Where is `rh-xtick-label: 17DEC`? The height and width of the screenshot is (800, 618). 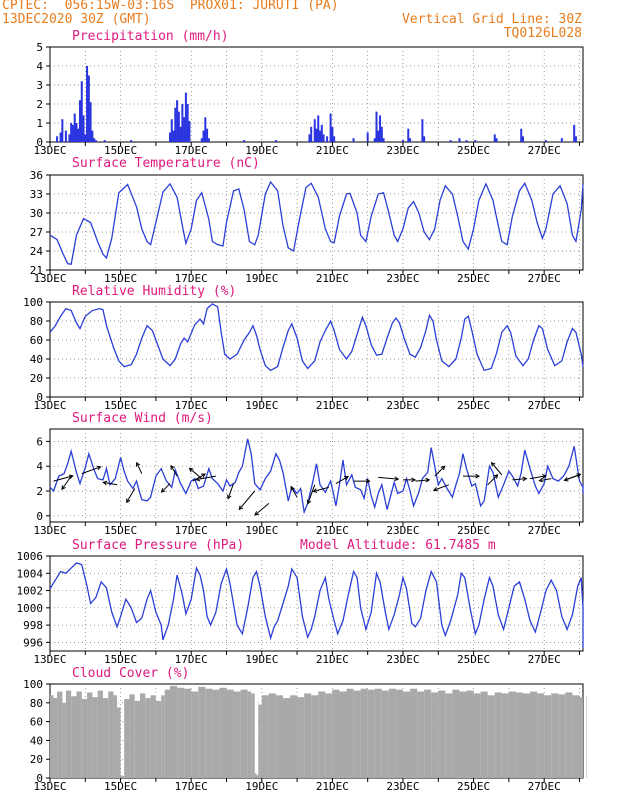
rh-xtick-label: 17DEC is located at coordinates (191, 405).